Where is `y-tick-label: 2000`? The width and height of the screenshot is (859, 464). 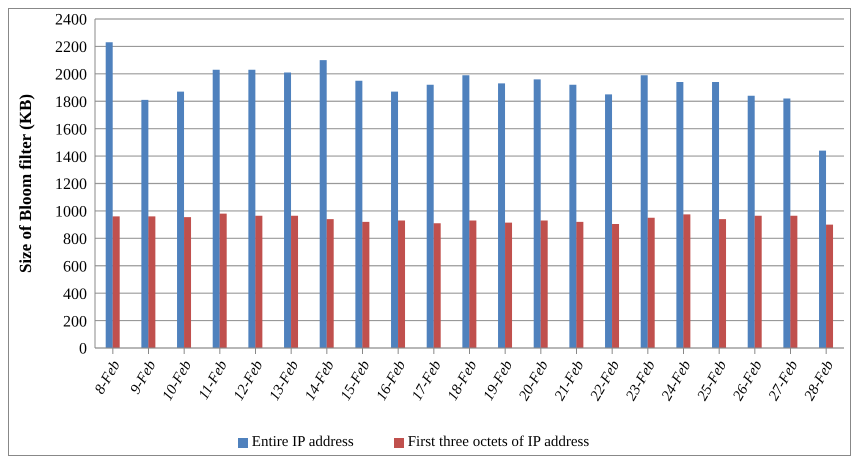
y-tick-label: 2000 is located at coordinates (71, 75).